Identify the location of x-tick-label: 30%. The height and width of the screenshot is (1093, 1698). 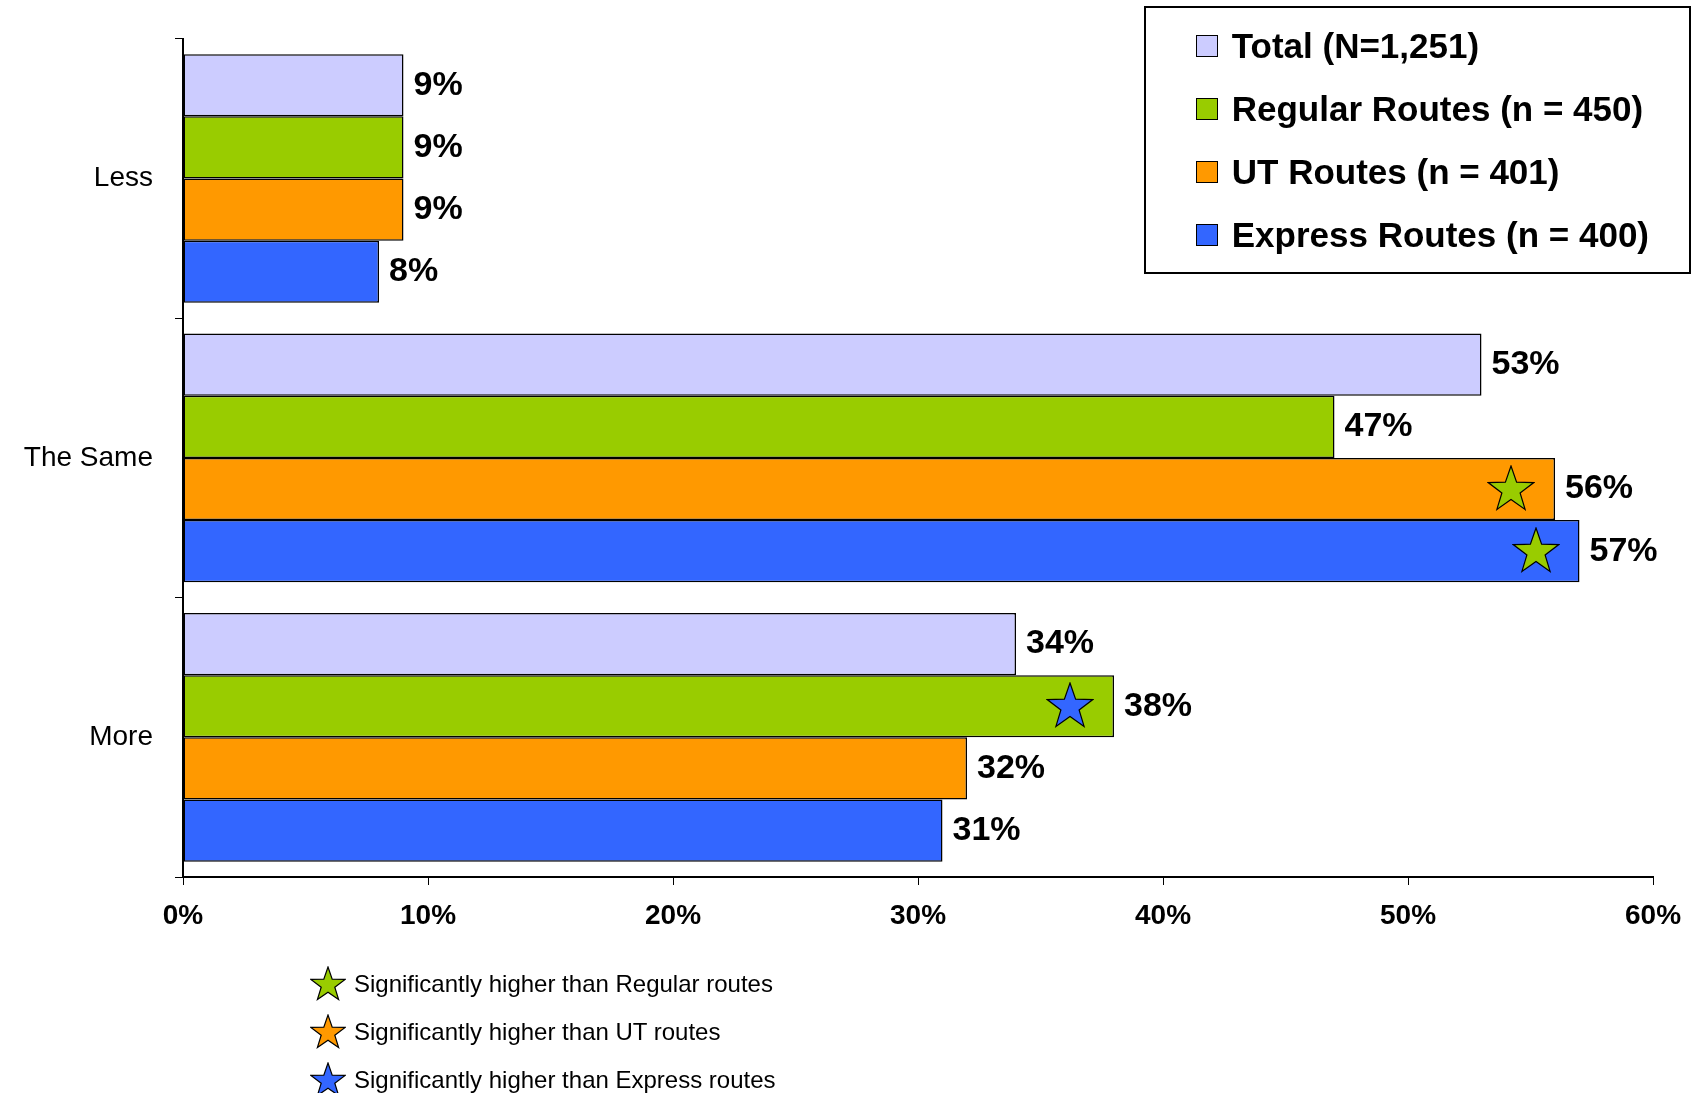
(918, 914).